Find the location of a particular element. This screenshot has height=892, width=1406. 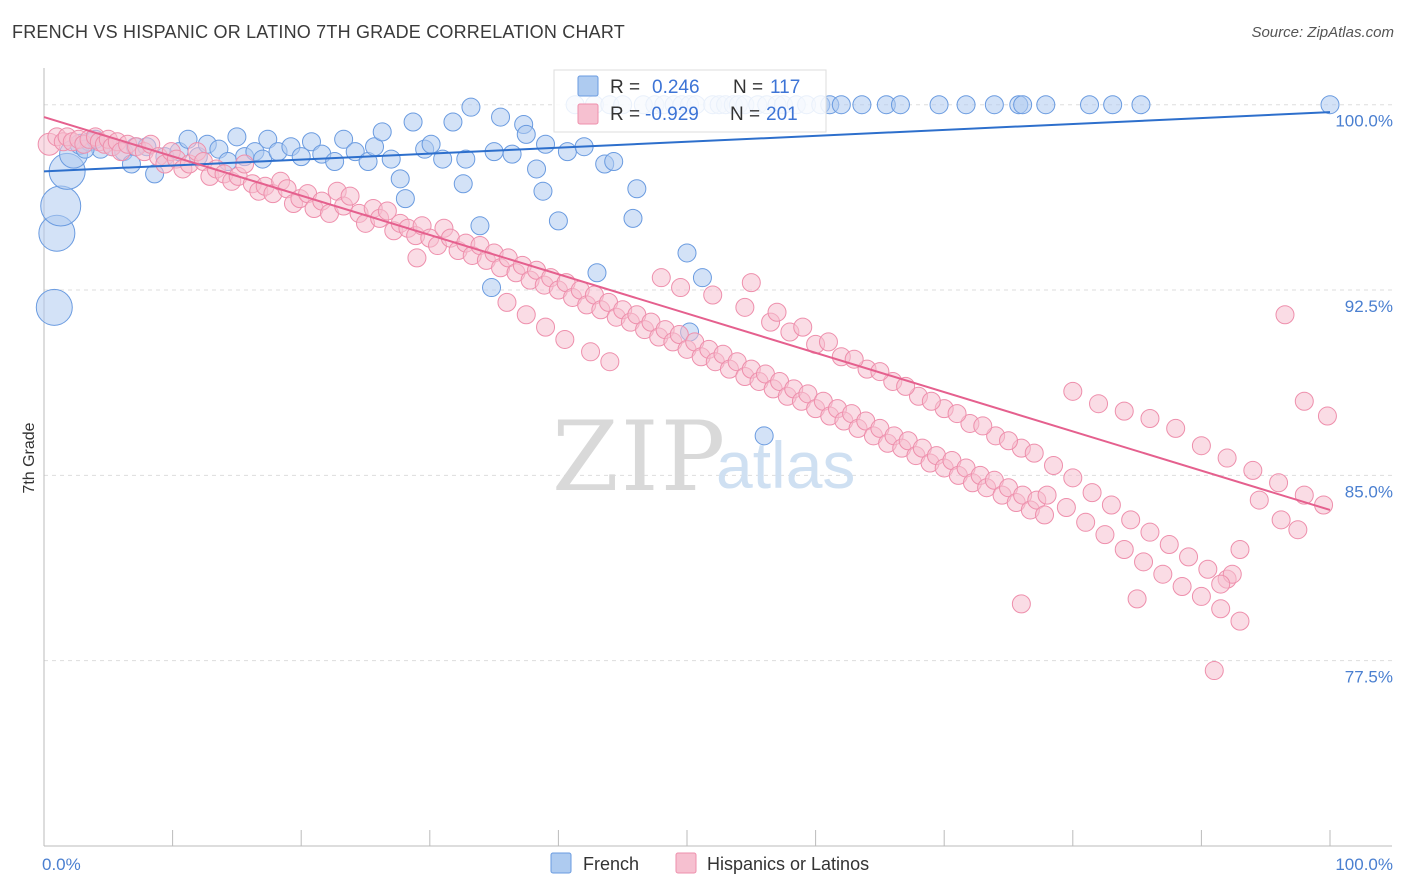

hispanic-n-label: N = is located at coordinates (745, 114).